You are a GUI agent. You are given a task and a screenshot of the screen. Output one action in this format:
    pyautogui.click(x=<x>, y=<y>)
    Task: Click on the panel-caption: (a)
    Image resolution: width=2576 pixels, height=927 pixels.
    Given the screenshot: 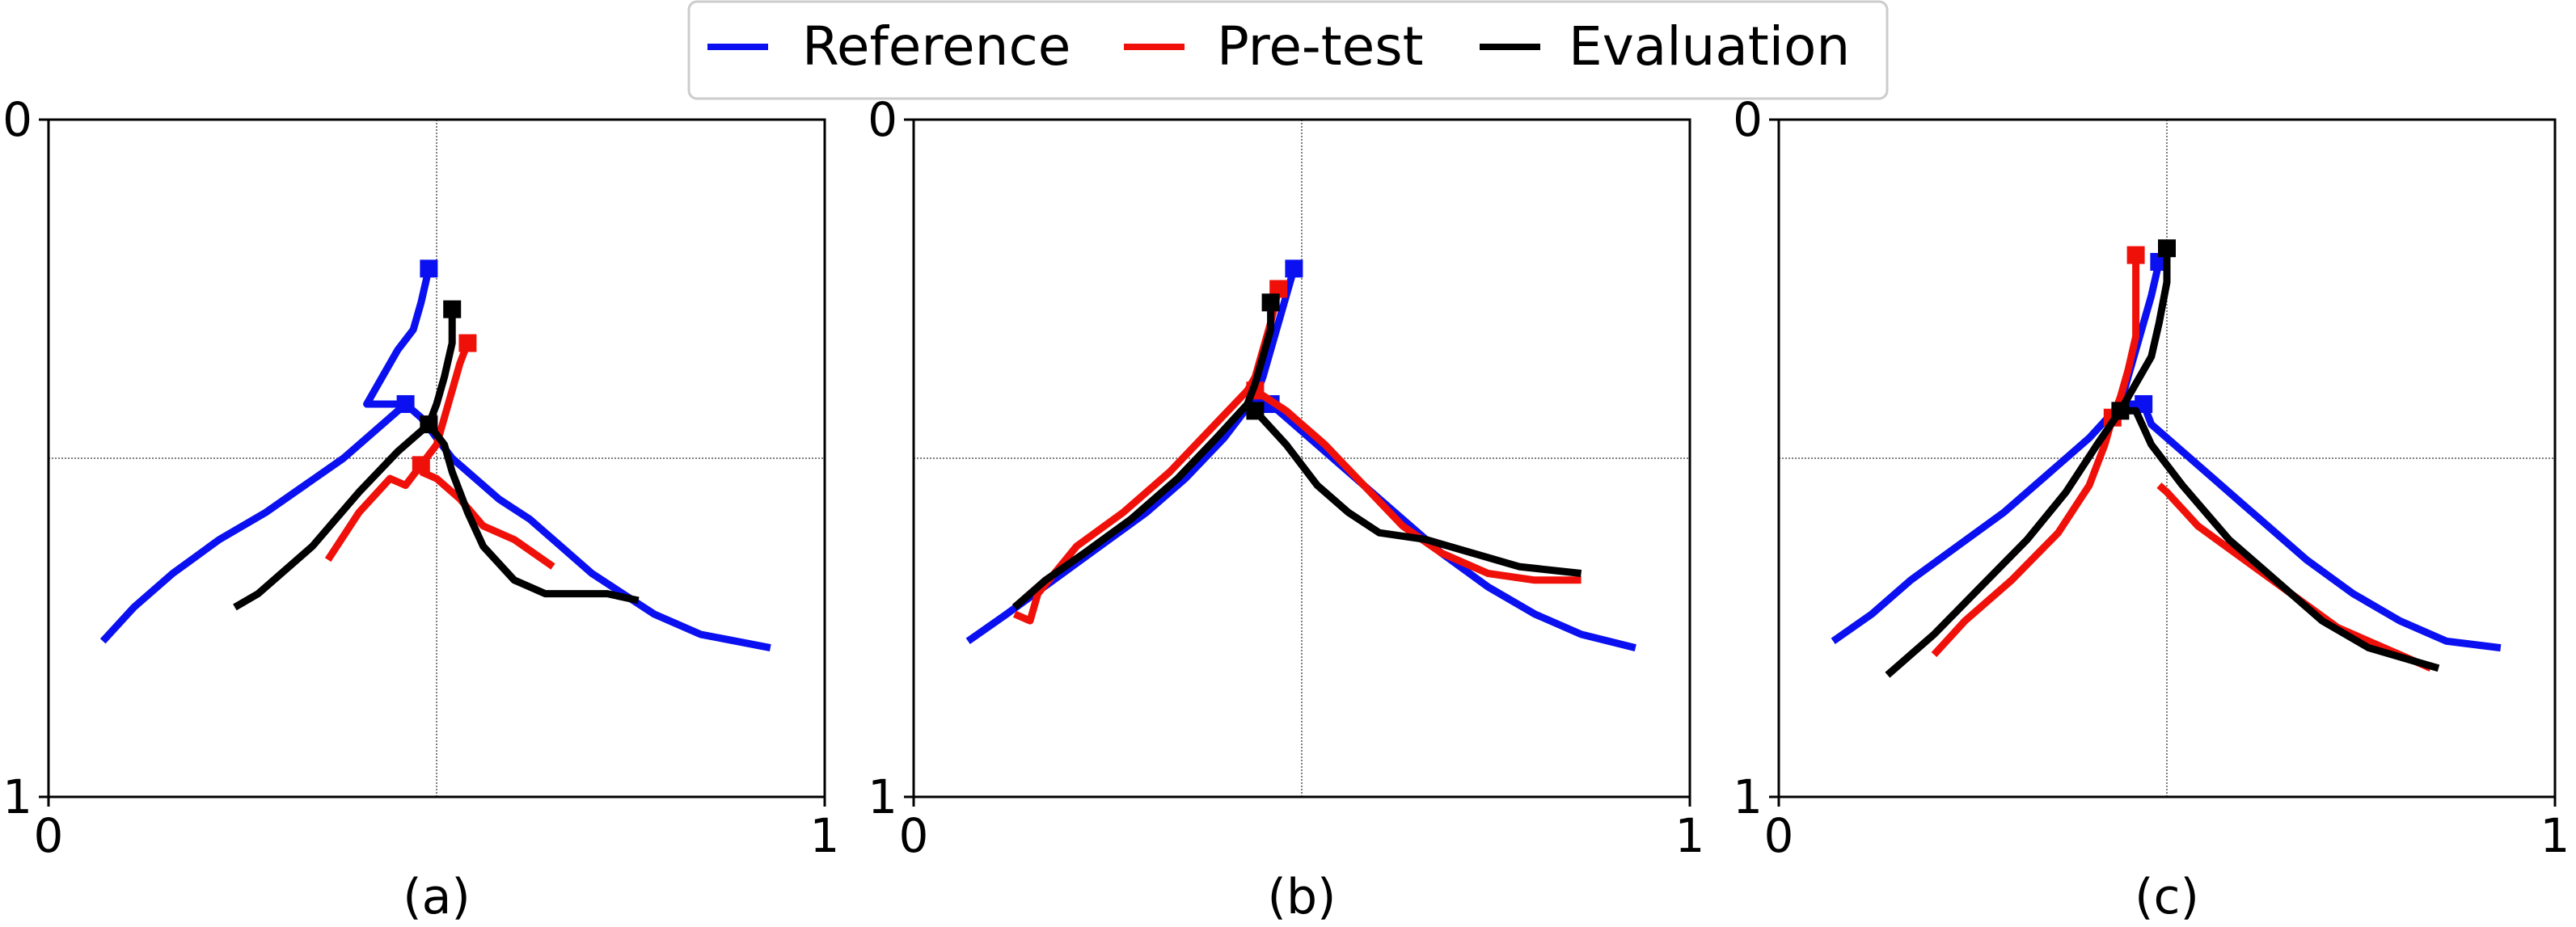 What is the action you would take?
    pyautogui.click(x=437, y=897)
    